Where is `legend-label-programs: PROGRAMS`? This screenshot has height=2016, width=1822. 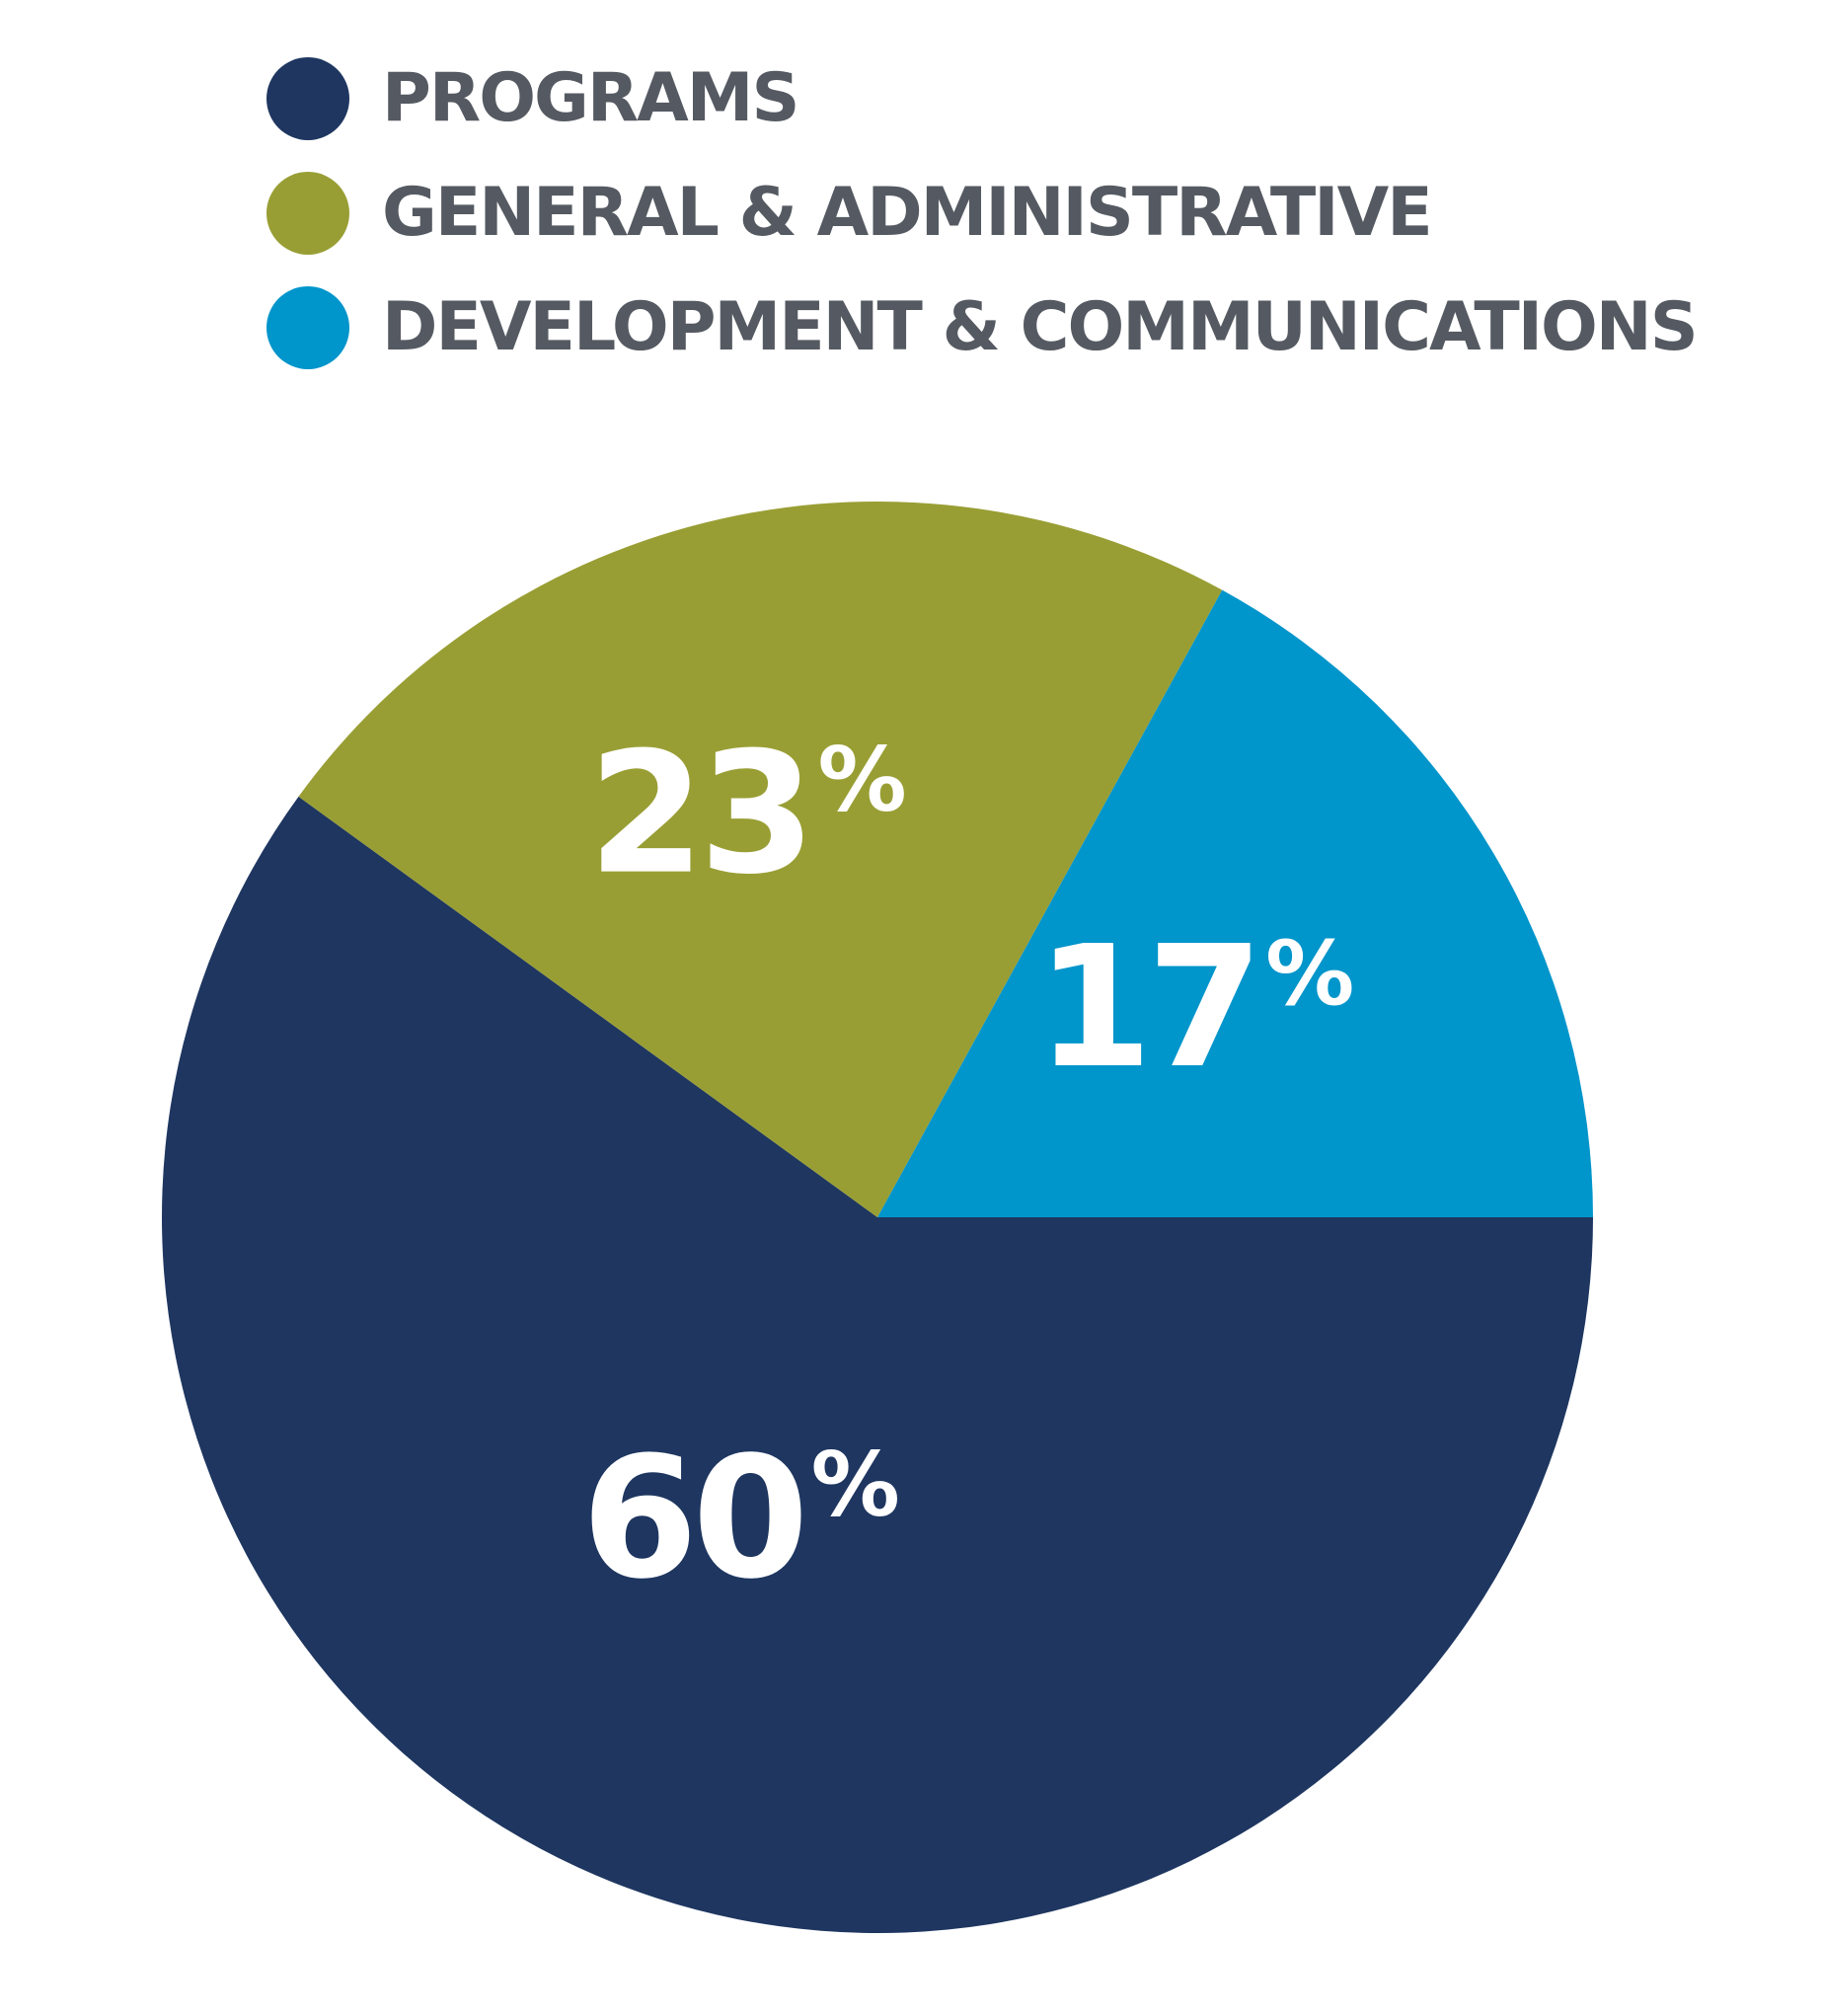 legend-label-programs: PROGRAMS is located at coordinates (590, 98).